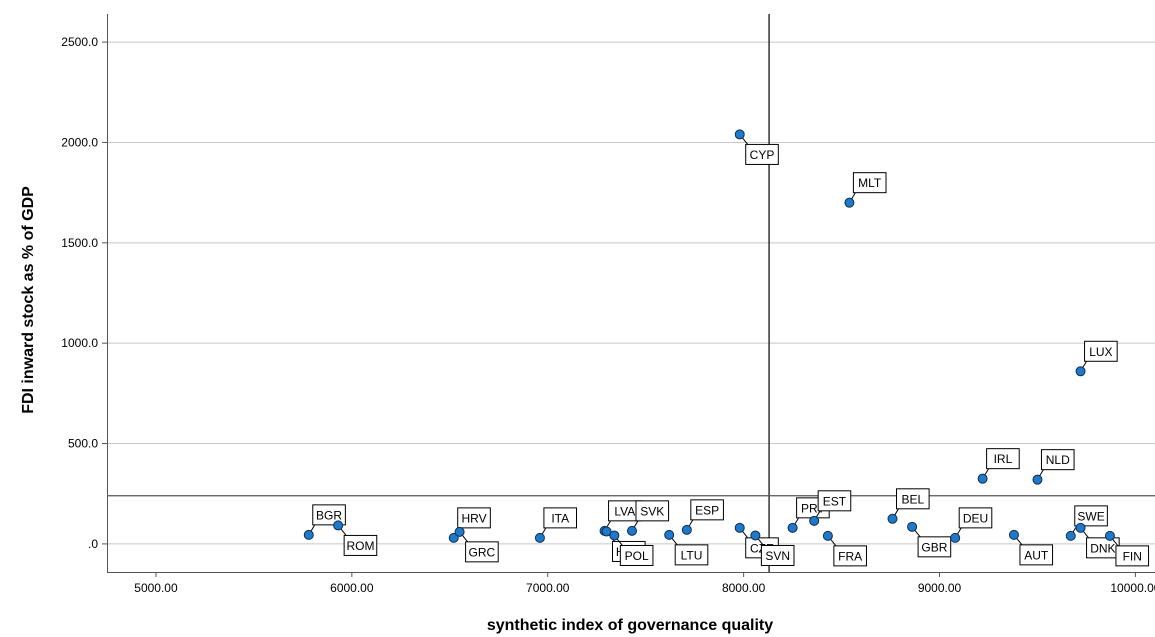 The image size is (1155, 637). What do you see at coordinates (814, 520) in the screenshot?
I see `point-marker-est` at bounding box center [814, 520].